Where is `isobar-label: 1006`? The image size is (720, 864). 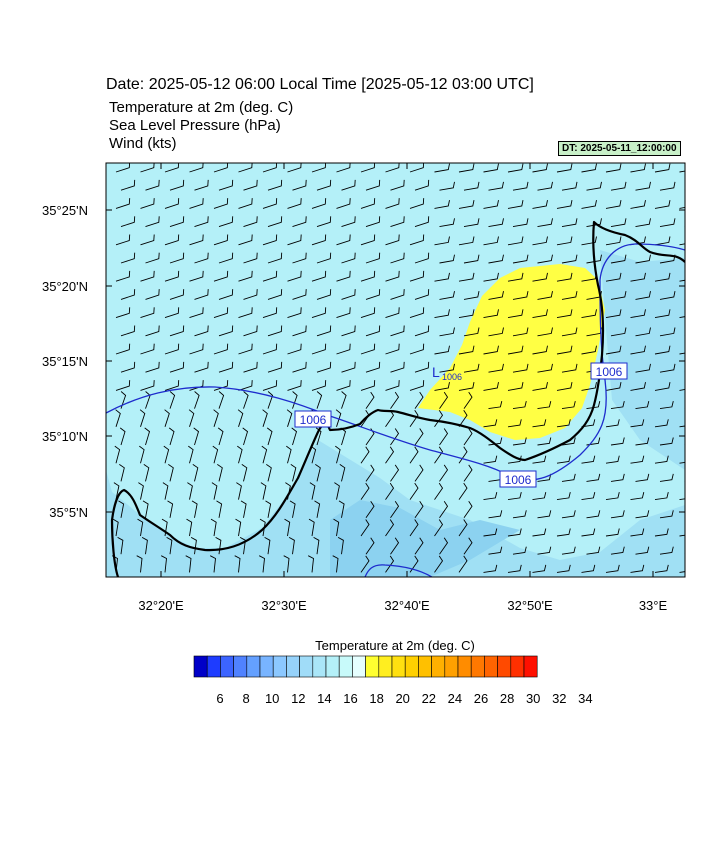 isobar-label: 1006 is located at coordinates (609, 372).